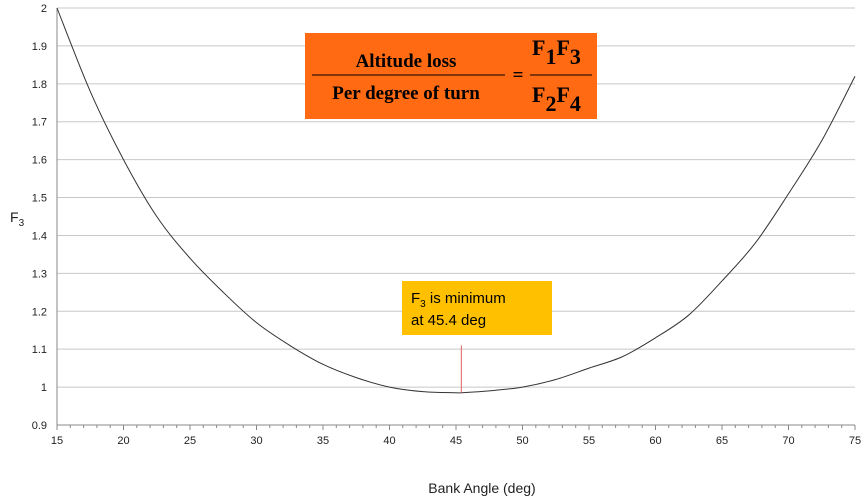  What do you see at coordinates (389, 441) in the screenshot?
I see `x-tick-label: 40` at bounding box center [389, 441].